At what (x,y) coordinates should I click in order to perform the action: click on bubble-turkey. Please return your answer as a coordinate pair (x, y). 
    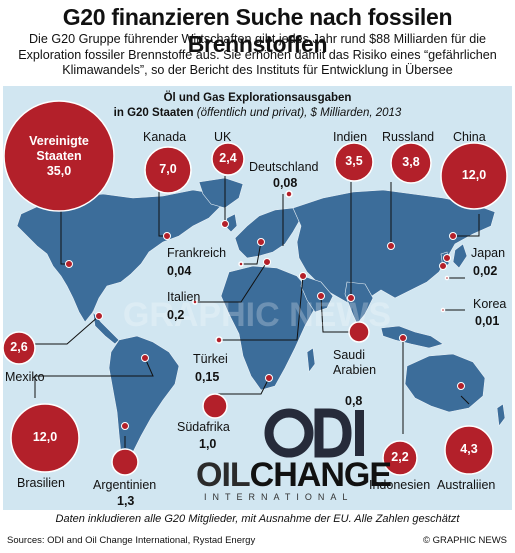
    Looking at the image, I should click on (219, 340).